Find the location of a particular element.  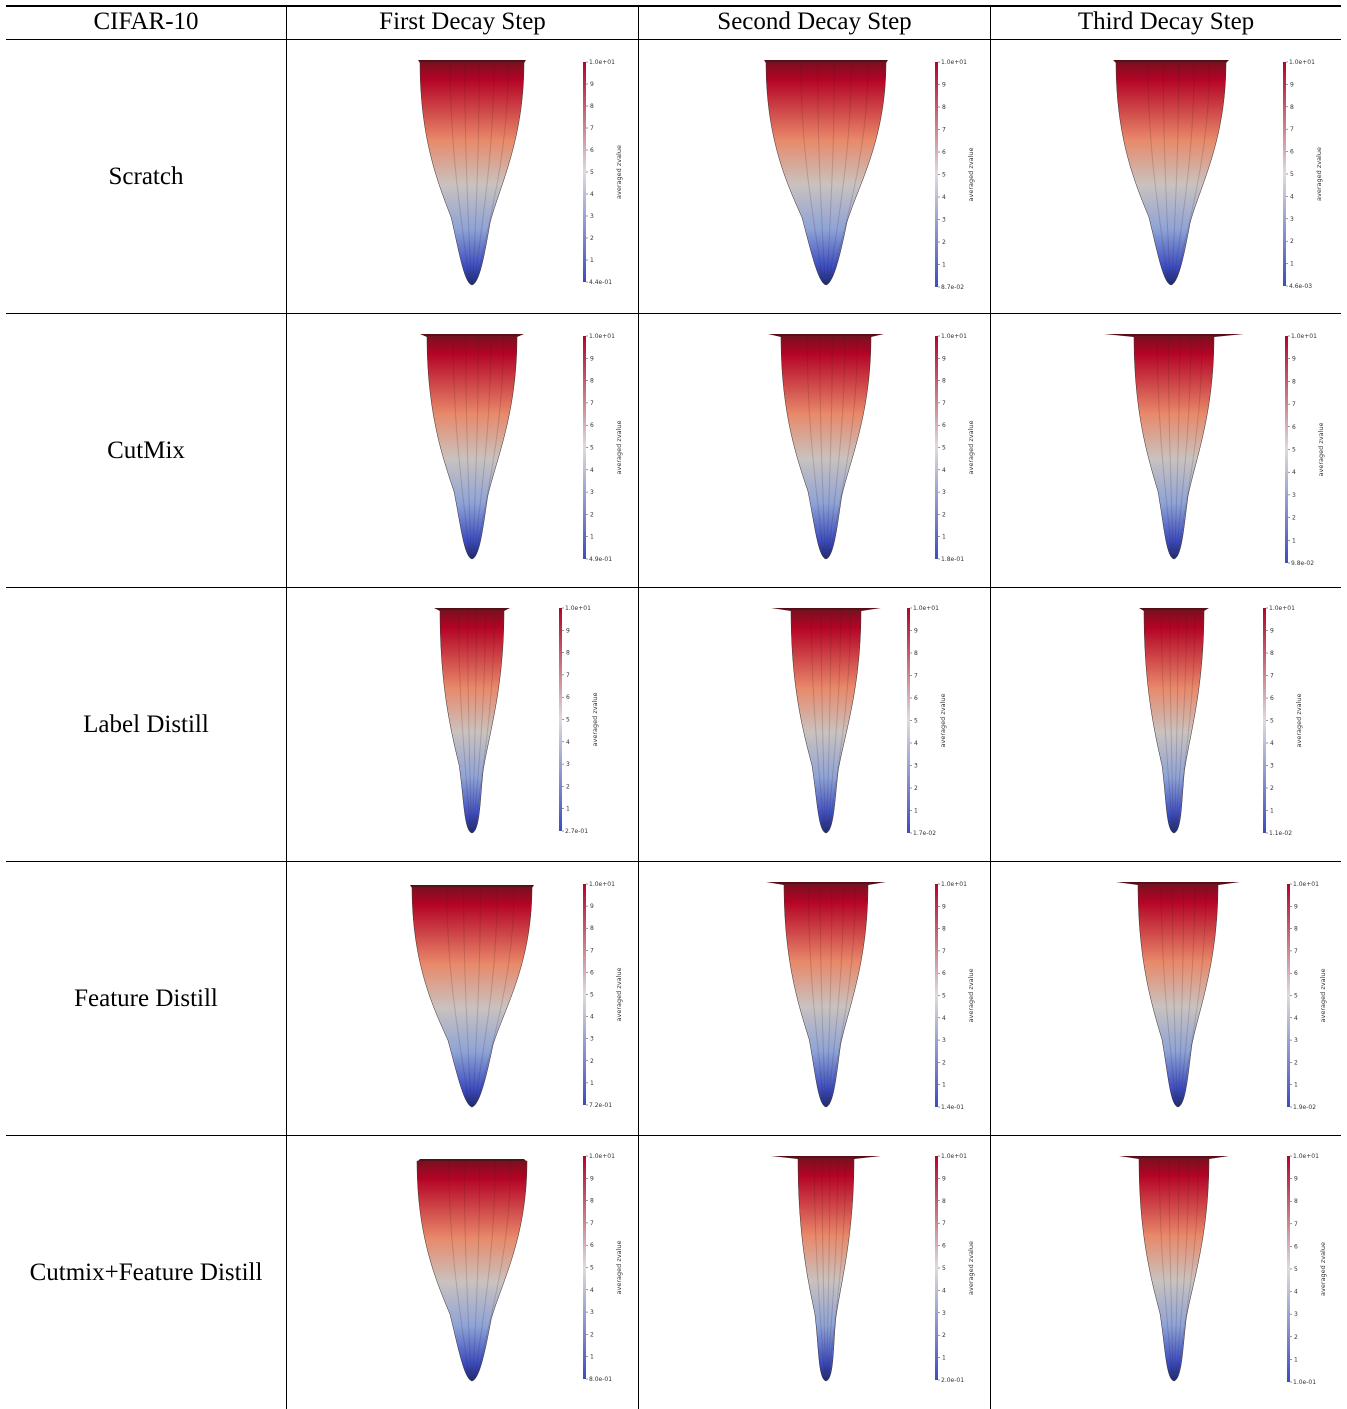

loss-landscape-plot: 1.0e+01 9 8 7 6 5 4 3 2 1 4.9e-01 averaged zvalue is located at coordinates (521, 448).